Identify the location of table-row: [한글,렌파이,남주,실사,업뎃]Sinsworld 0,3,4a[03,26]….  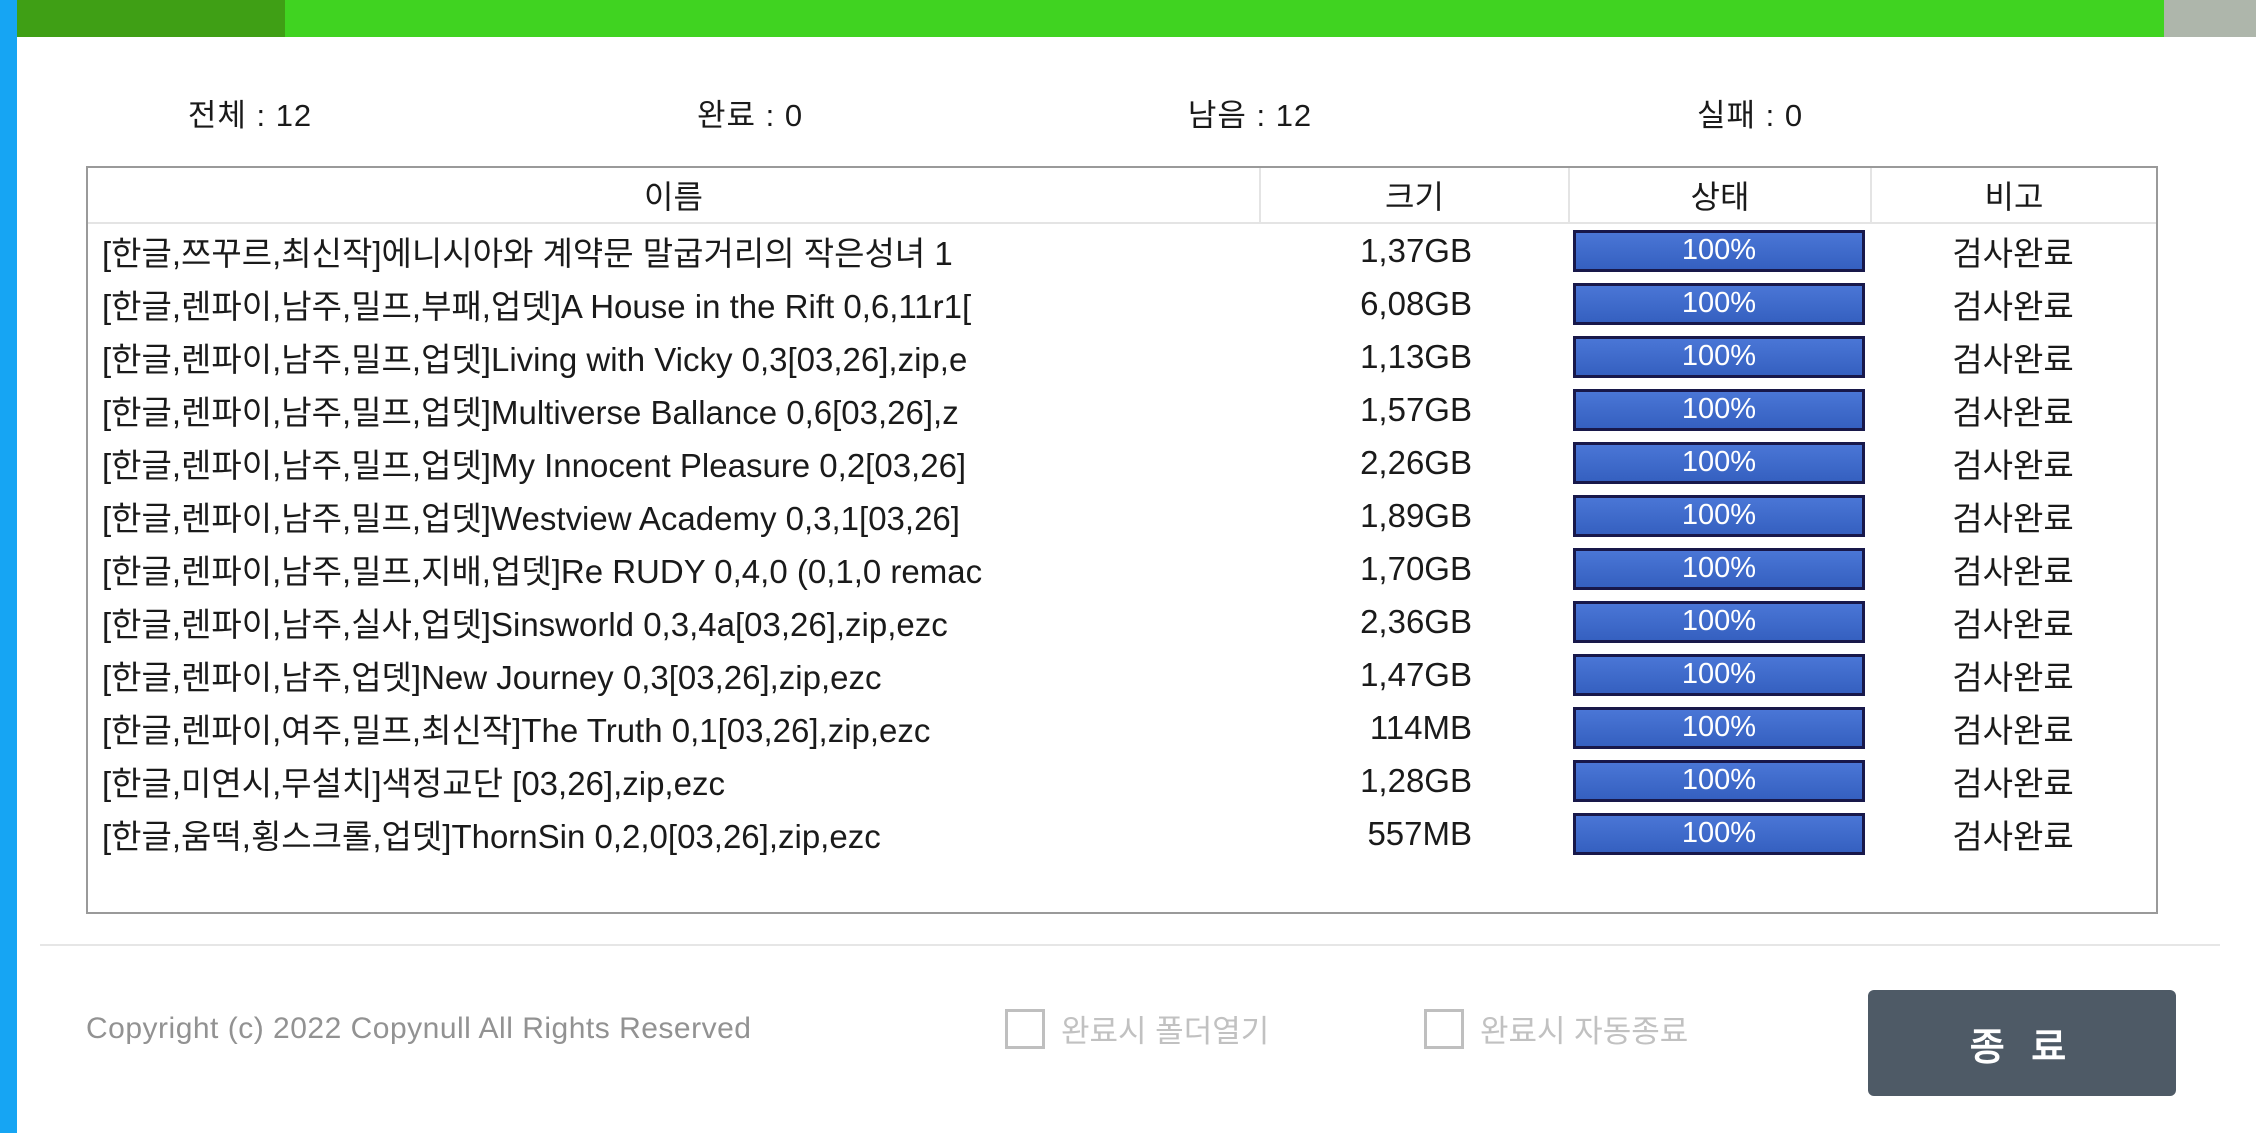
(1122, 621).